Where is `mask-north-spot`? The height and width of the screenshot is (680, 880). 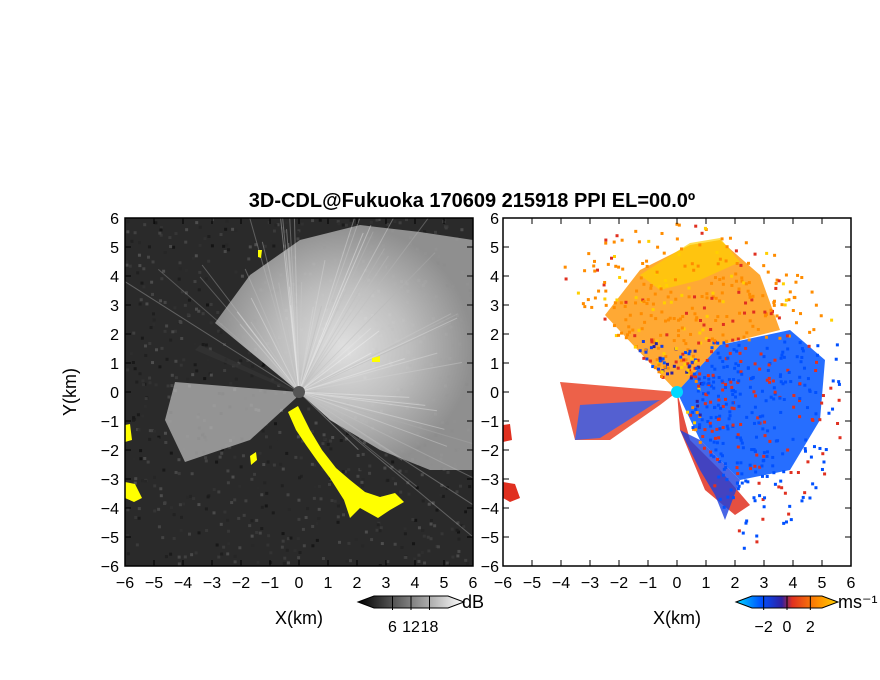 mask-north-spot is located at coordinates (260, 254).